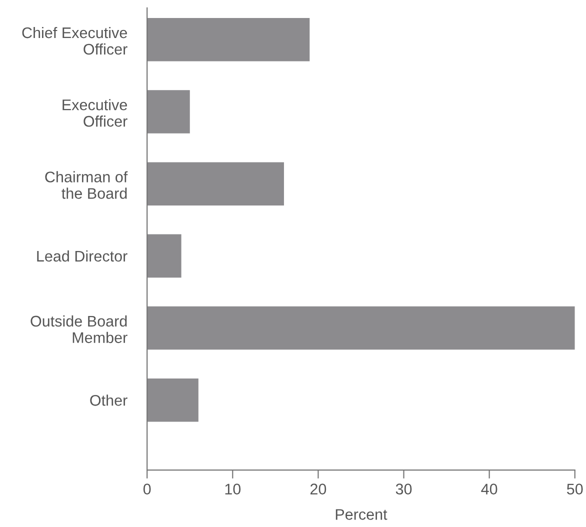 This screenshot has width=586, height=527. Describe the element at coordinates (233, 489) in the screenshot. I see `x-tick-label: 10` at that location.